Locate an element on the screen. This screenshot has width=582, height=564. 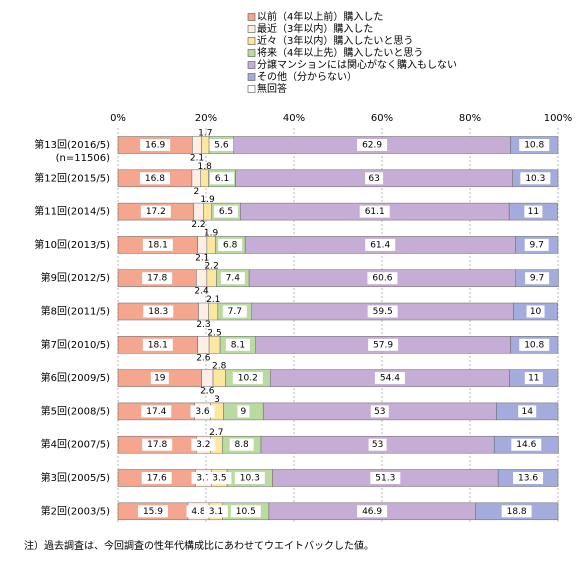
value-label: 3.6 is located at coordinates (202, 412).